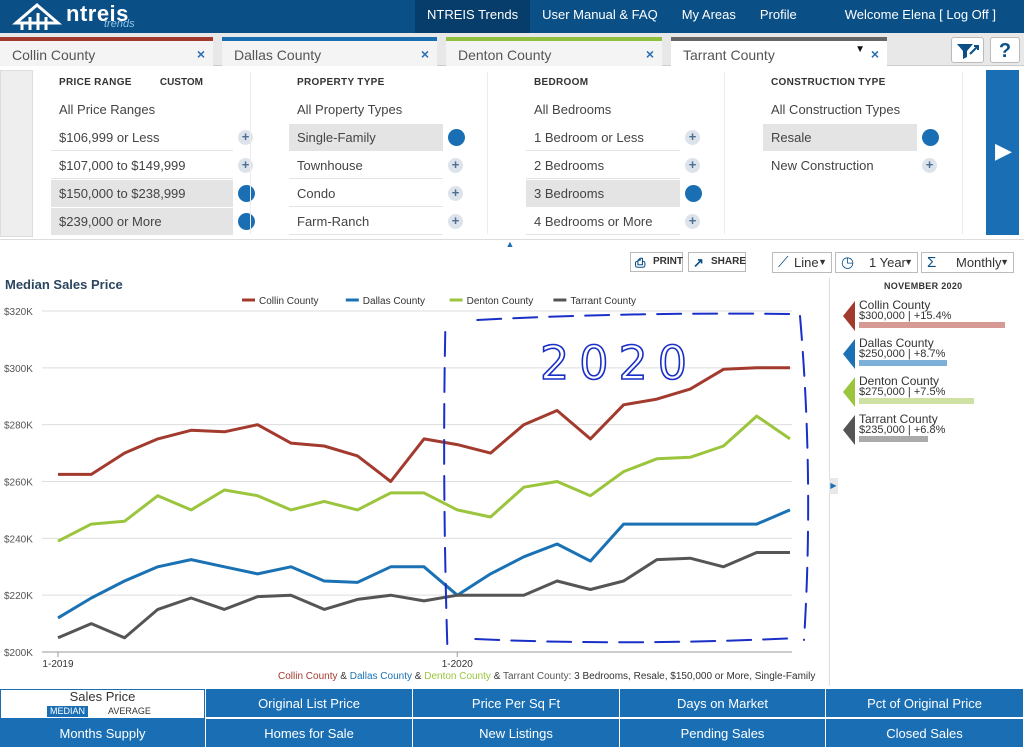 The image size is (1024, 750). I want to click on metric-pending-sales: Pending Sales, so click(723, 733).